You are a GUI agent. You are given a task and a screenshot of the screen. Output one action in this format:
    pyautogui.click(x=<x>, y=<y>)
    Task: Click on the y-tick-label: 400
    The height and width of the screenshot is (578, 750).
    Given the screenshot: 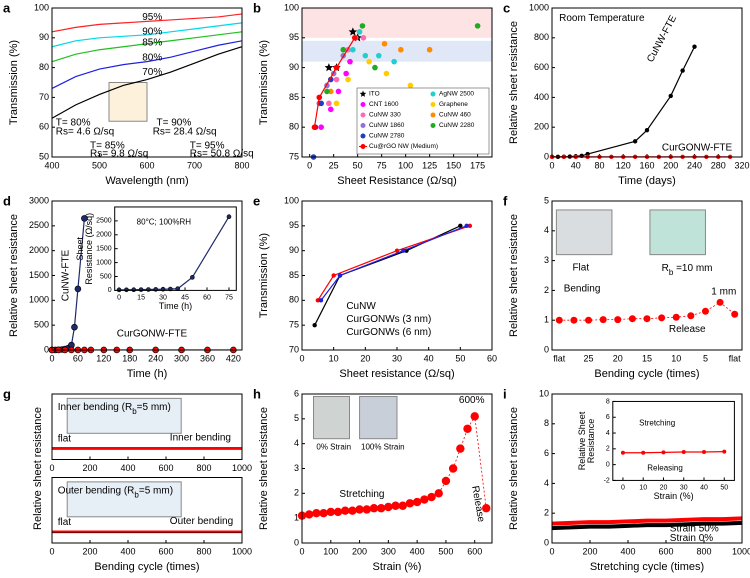 What is the action you would take?
    pyautogui.click(x=541, y=97)
    